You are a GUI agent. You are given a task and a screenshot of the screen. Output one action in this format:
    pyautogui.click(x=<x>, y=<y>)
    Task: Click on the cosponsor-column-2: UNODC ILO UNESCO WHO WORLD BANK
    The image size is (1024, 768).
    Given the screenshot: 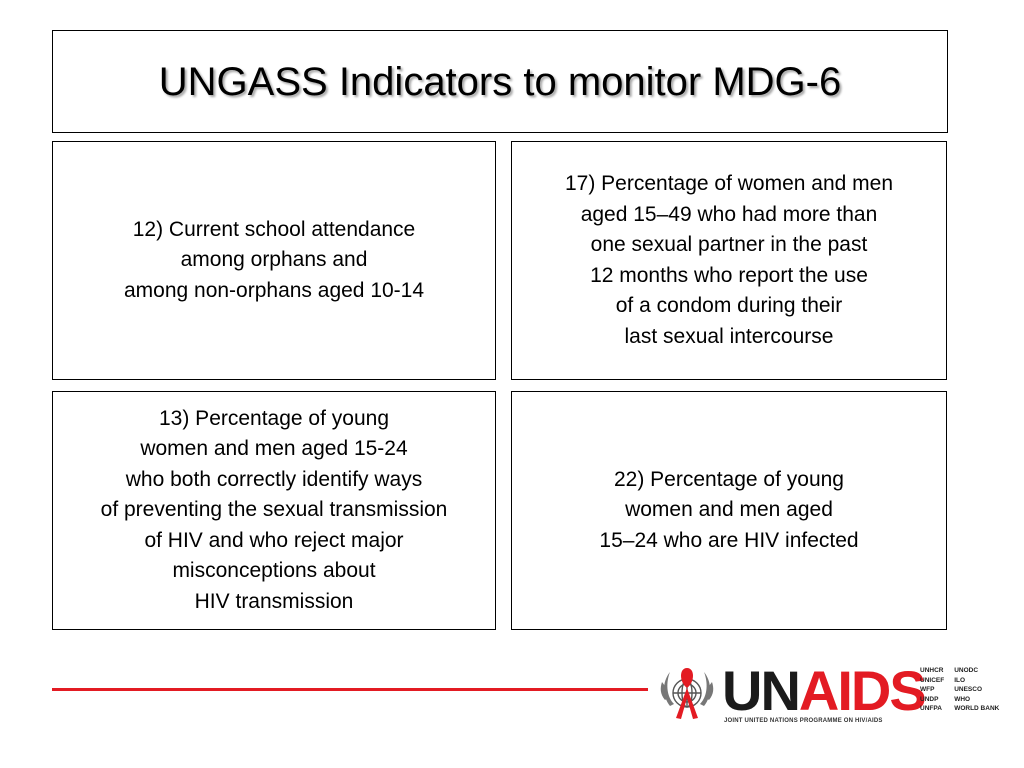 What is the action you would take?
    pyautogui.click(x=976, y=690)
    